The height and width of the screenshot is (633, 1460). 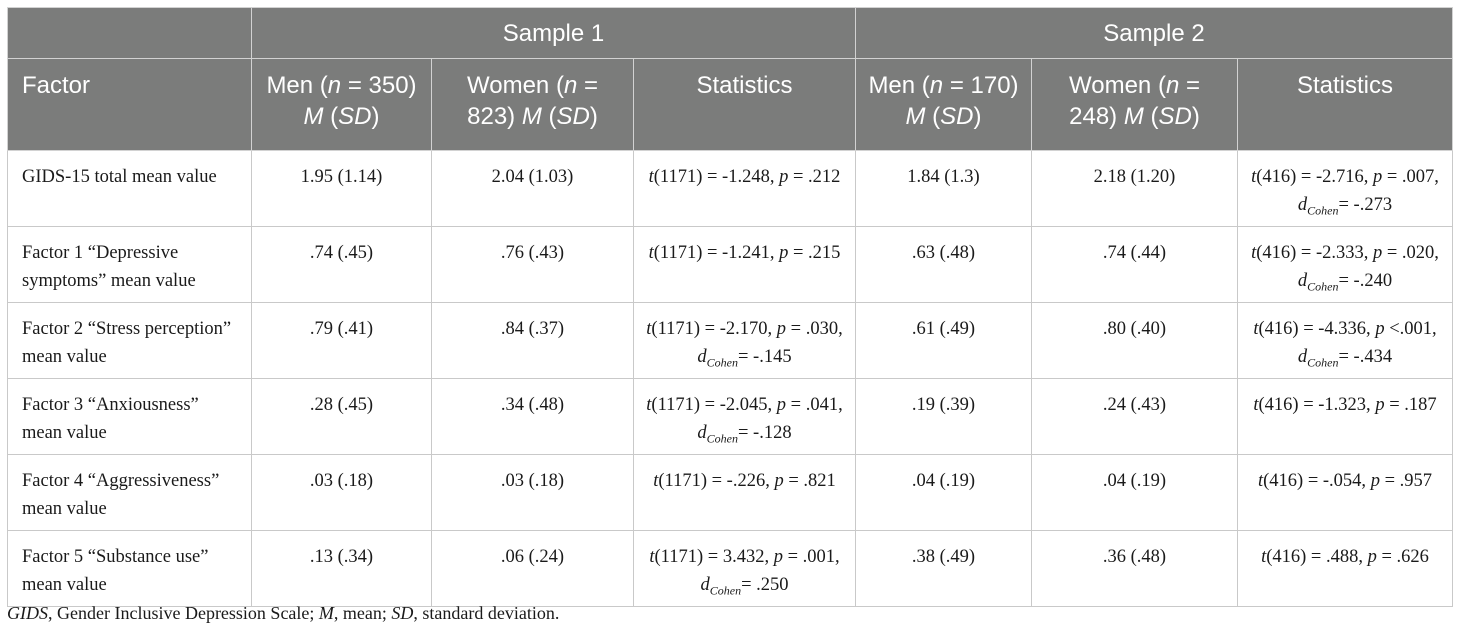 What do you see at coordinates (1345, 568) in the screenshot?
I see `cell-statistics-sample2: t(416) = .488, p = .626` at bounding box center [1345, 568].